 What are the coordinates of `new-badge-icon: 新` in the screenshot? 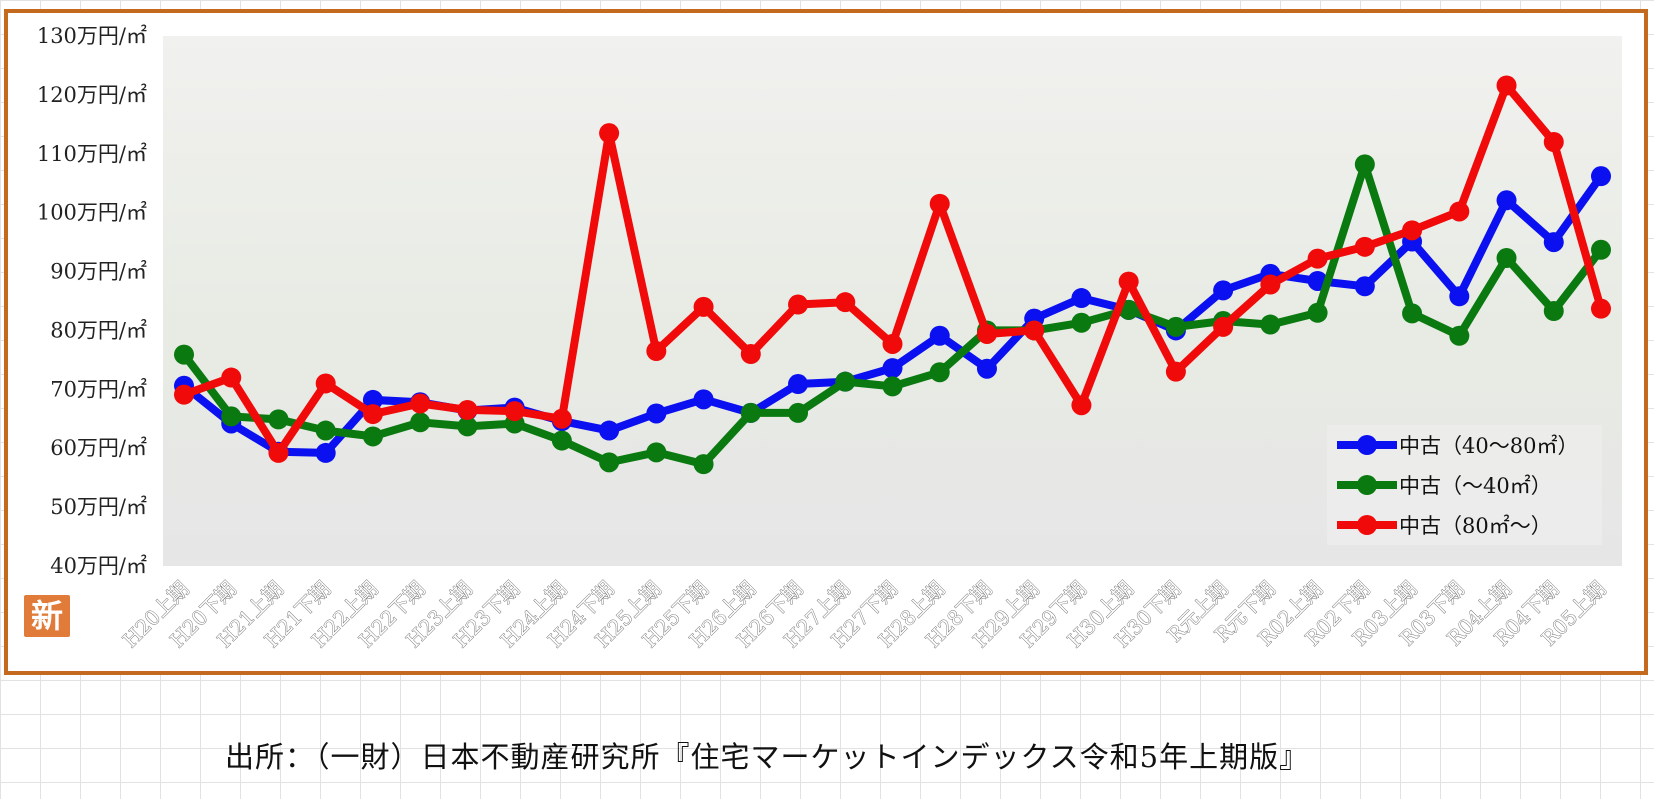 It's located at (47, 616).